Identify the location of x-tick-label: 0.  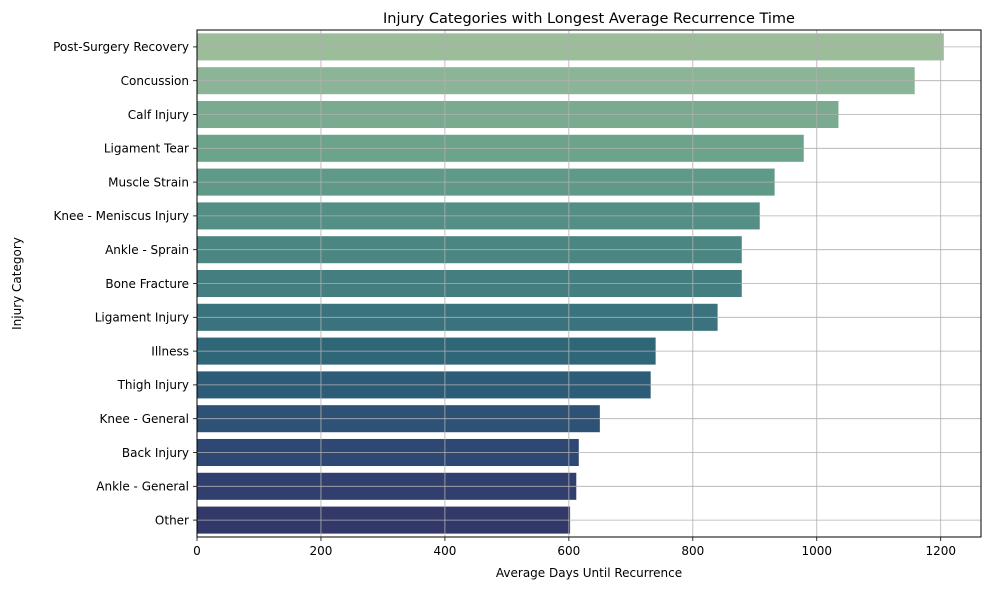
(197, 551).